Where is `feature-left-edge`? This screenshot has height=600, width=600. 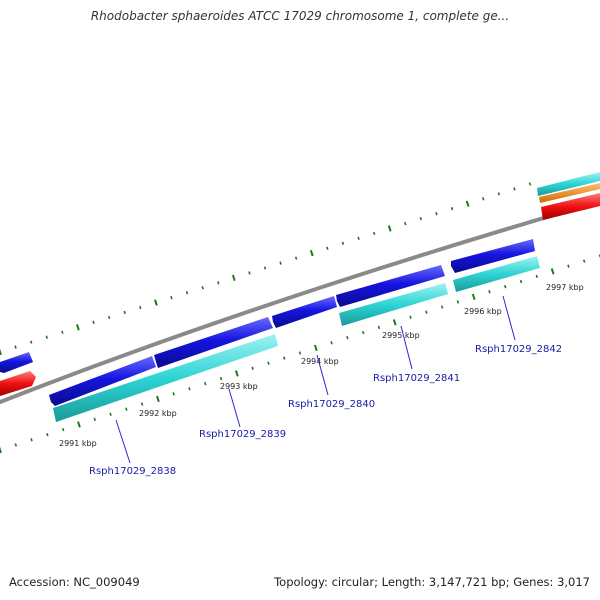
feature-left-edge is located at coordinates (18, 374).